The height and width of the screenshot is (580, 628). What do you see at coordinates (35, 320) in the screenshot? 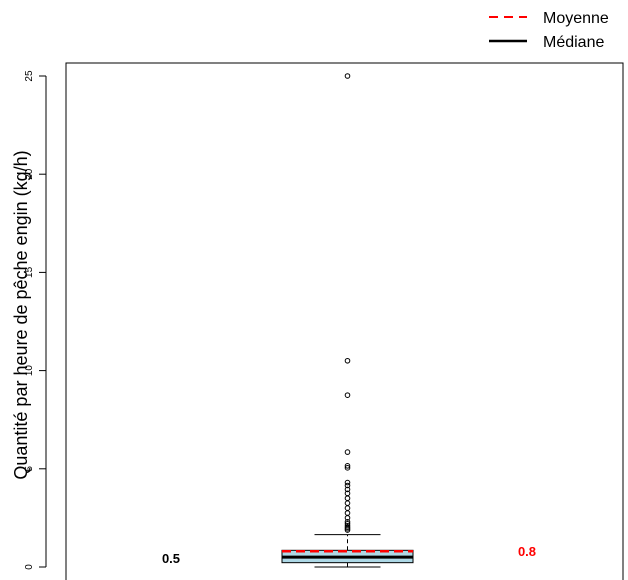
I see `y-axis: 0 5 10 15 20 25` at bounding box center [35, 320].